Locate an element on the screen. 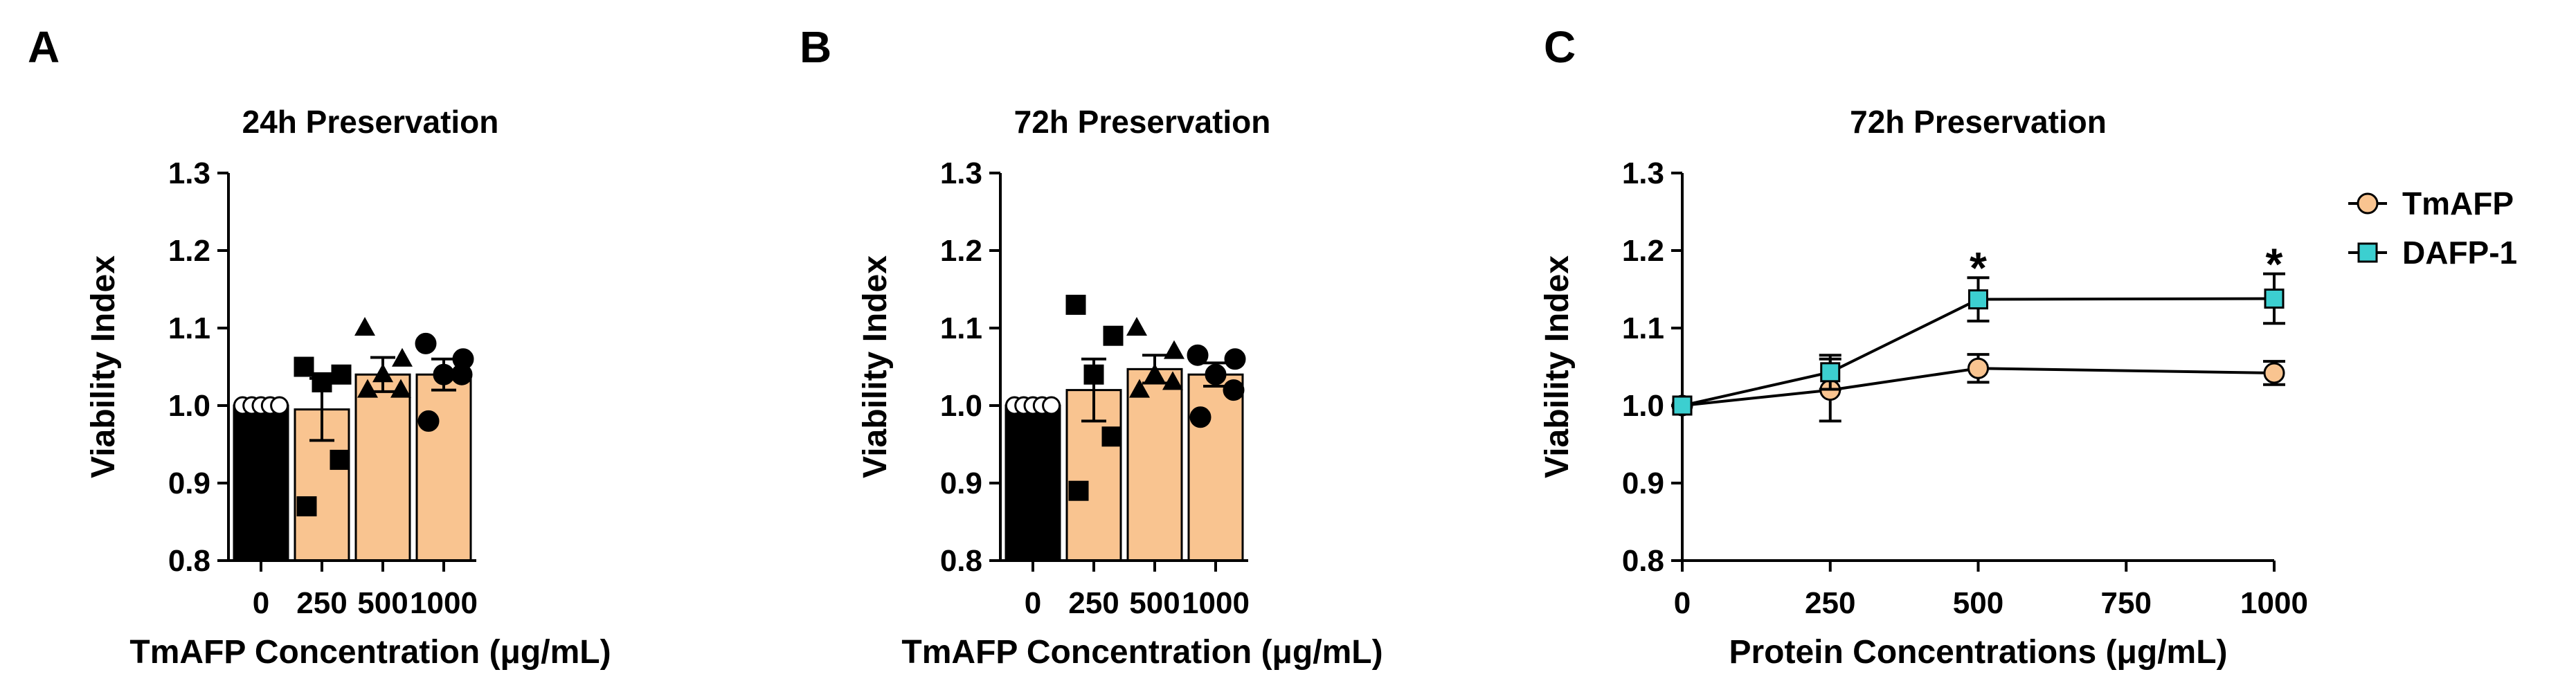 The height and width of the screenshot is (699, 2576). x-tick-label: 750 is located at coordinates (2126, 603).